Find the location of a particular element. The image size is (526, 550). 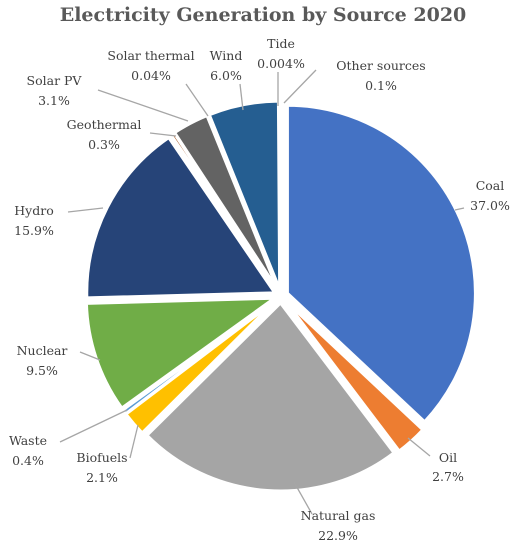

slice-value-waste: 0.4% is located at coordinates (28, 460).